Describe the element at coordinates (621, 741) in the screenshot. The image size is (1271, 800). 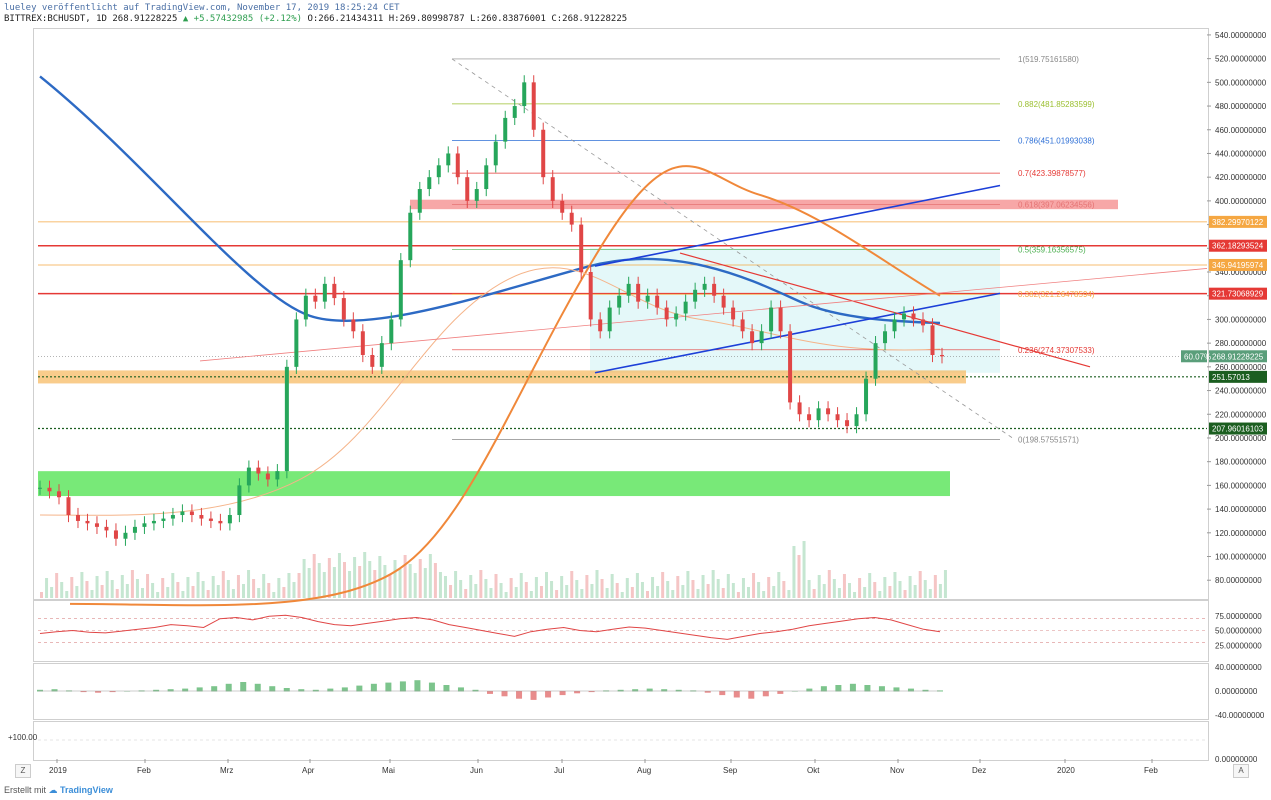
I see `cci-pane` at that location.